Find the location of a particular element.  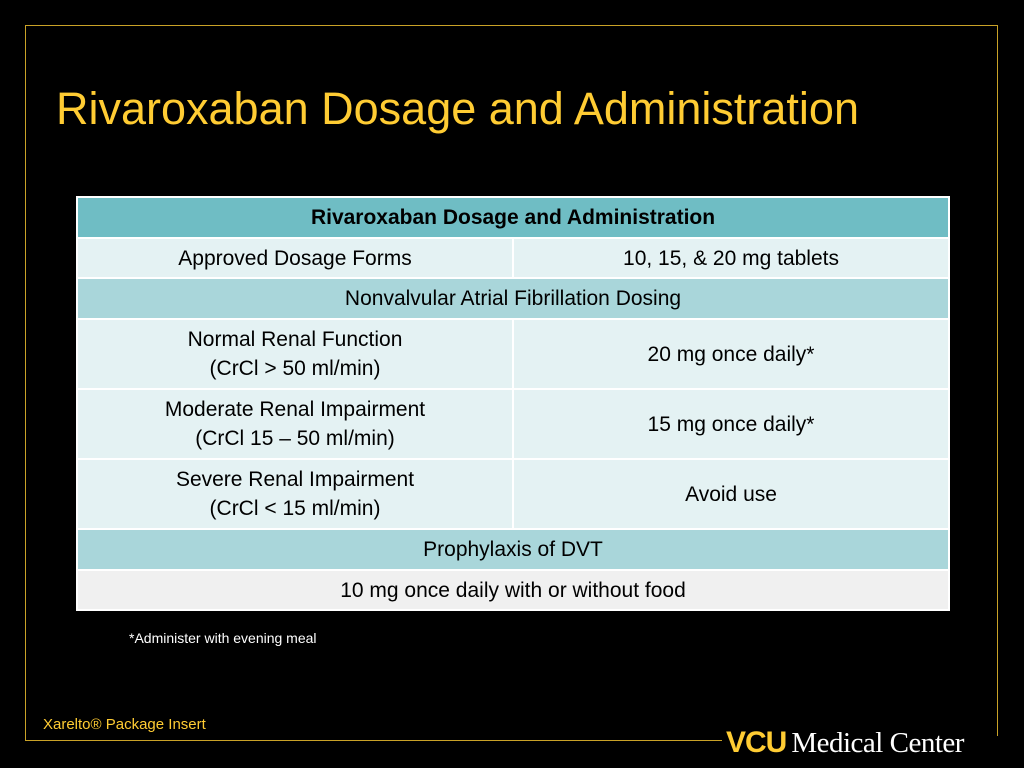

table-row: 10 mg once daily with or without food is located at coordinates (513, 590).